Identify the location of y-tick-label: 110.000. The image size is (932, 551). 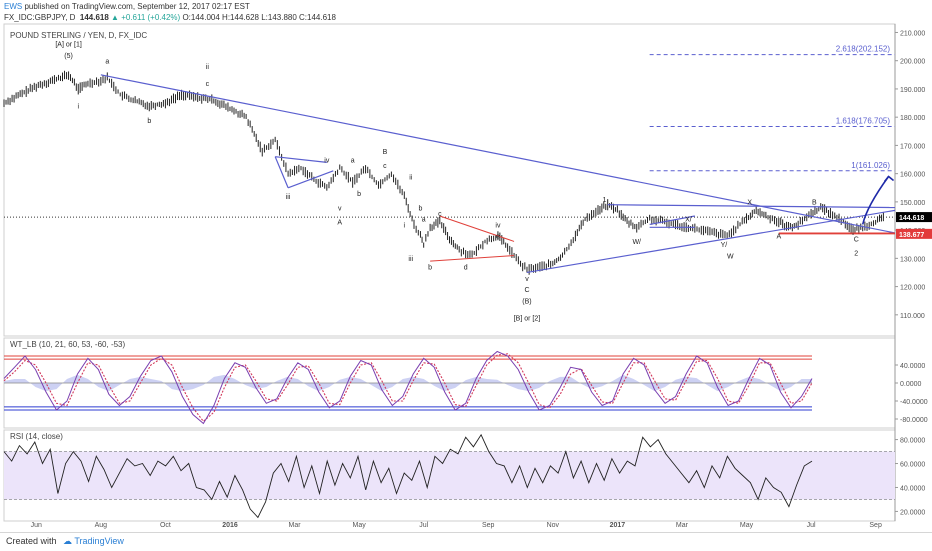
(912, 316).